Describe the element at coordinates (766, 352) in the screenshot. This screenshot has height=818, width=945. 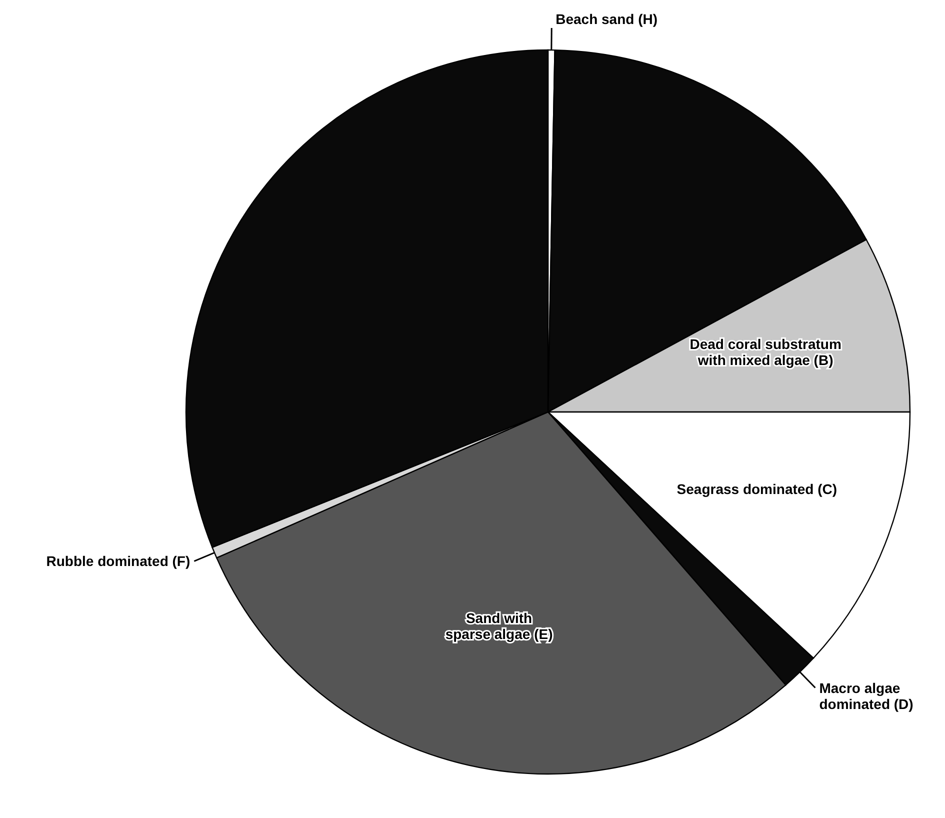
I see `slice-label: Dead coral substratum with mixed algae (B)` at that location.